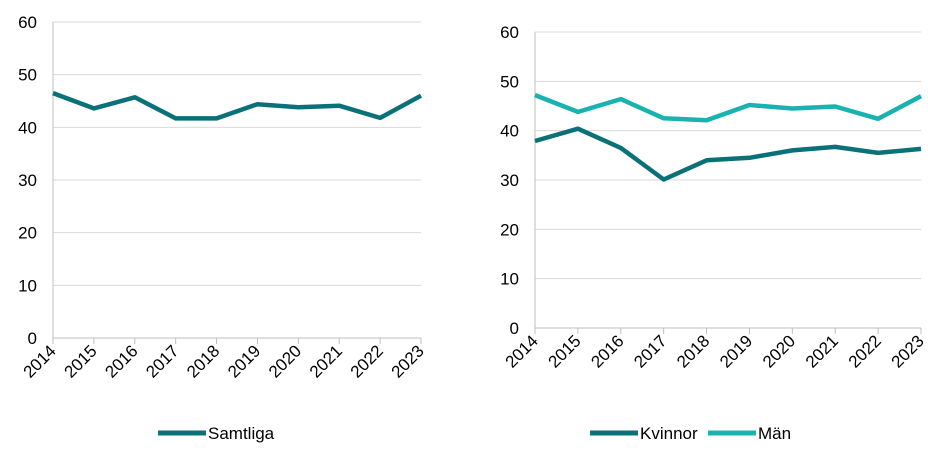 The width and height of the screenshot is (928, 452). What do you see at coordinates (774, 433) in the screenshot?
I see `legend-label: Män` at bounding box center [774, 433].